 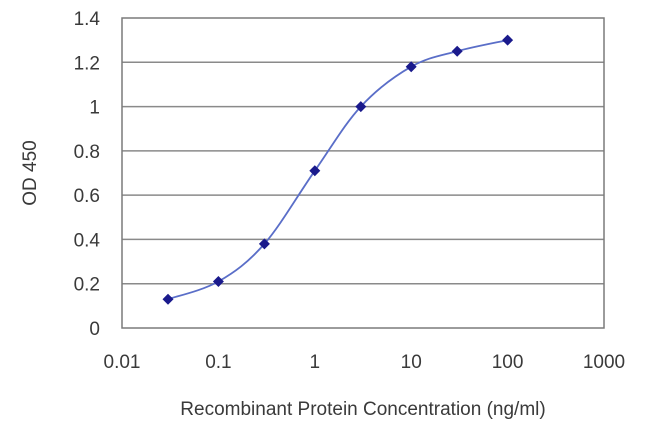 What do you see at coordinates (87, 152) in the screenshot?
I see `y-tick-label: 0.8` at bounding box center [87, 152].